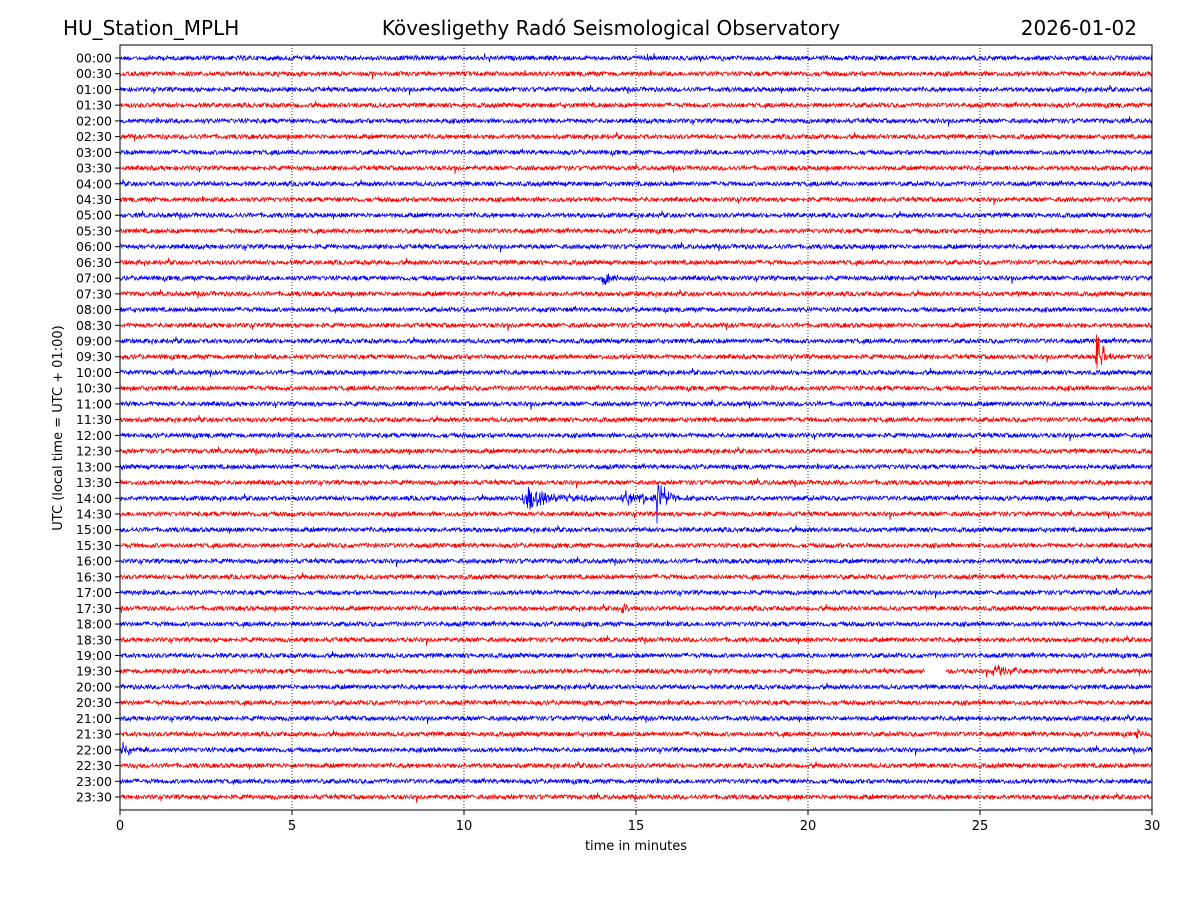 This screenshot has height=904, width=1200. I want to click on y-tick-label: 12:00, so click(94, 435).